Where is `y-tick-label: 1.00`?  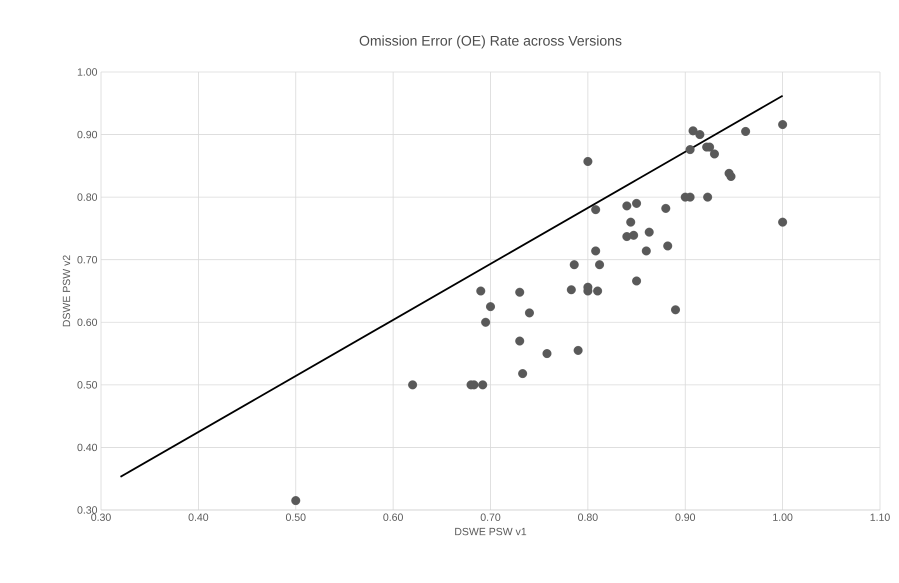 y-tick-label: 1.00 is located at coordinates (88, 72).